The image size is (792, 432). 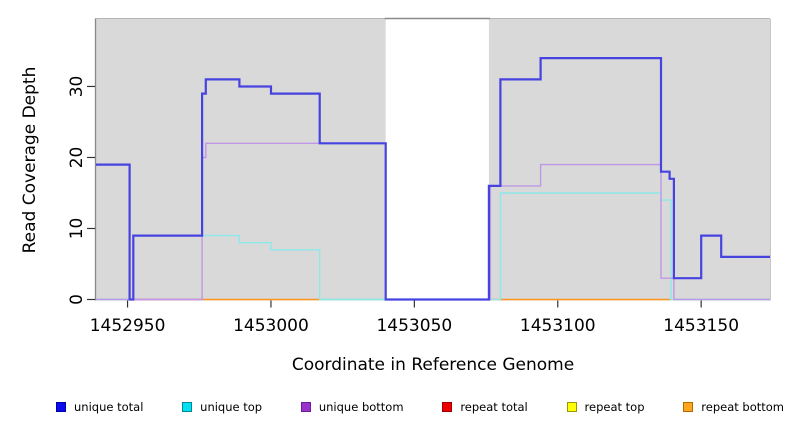 I want to click on y-tick-label: 20, so click(x=77, y=158).